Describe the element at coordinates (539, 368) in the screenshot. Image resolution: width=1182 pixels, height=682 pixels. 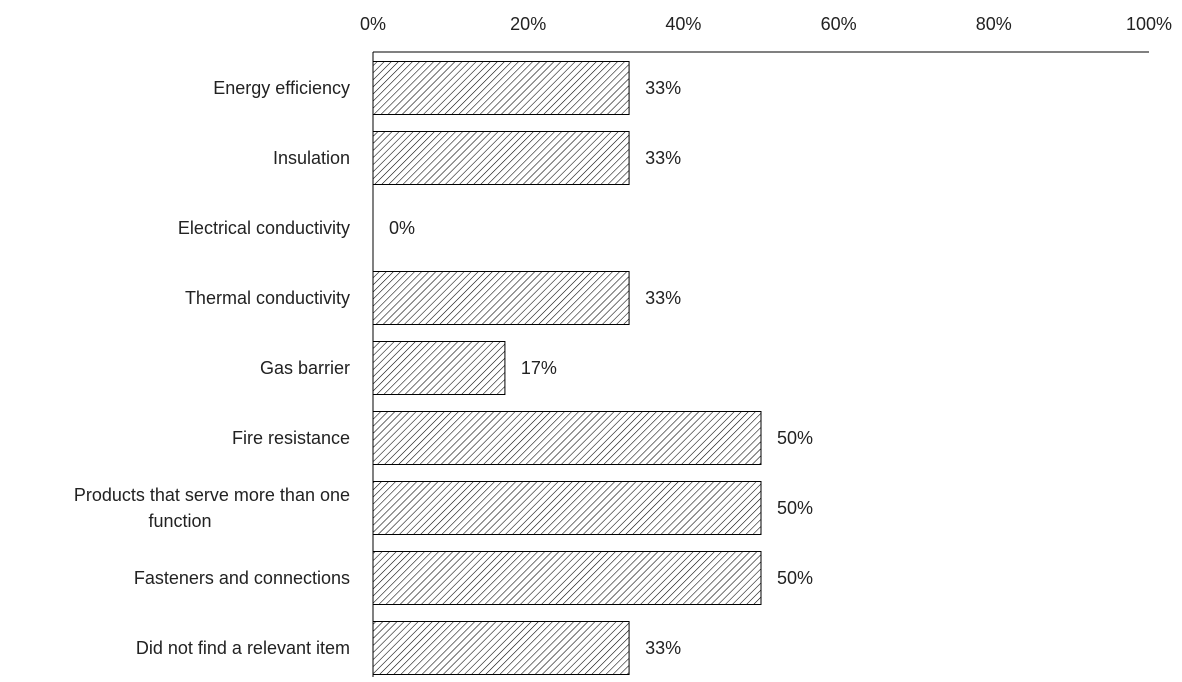
I see `data-label: 17%` at that location.